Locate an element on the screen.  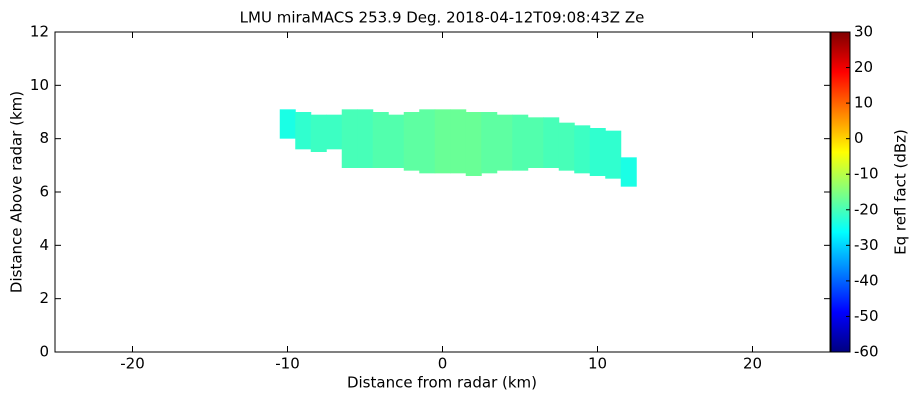
y-tick-label: 0 is located at coordinates (44, 352).